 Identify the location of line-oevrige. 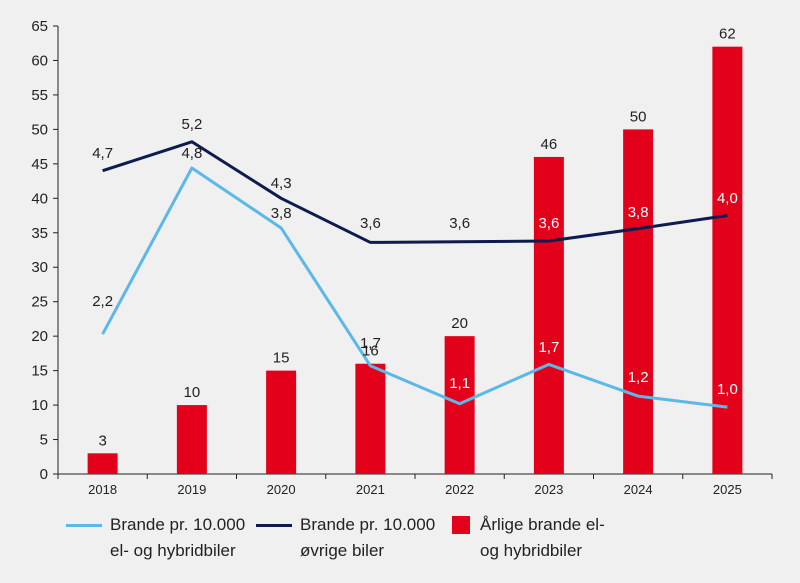
(415, 192).